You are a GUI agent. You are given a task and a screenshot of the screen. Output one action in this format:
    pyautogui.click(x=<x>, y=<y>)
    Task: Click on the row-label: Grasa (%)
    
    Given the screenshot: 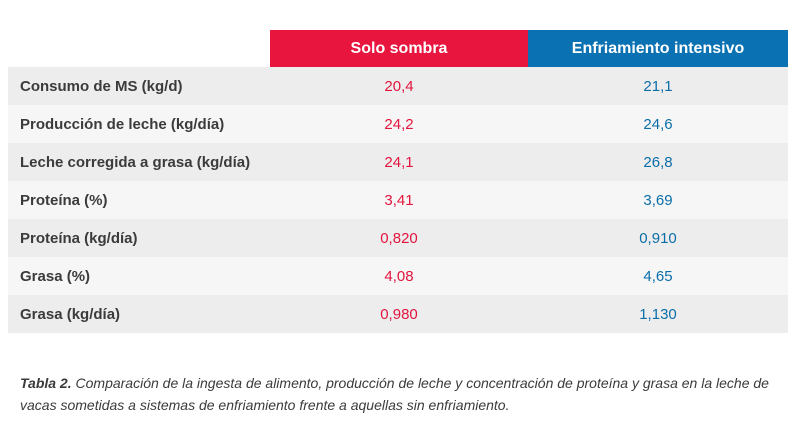 What is the action you would take?
    pyautogui.click(x=139, y=276)
    